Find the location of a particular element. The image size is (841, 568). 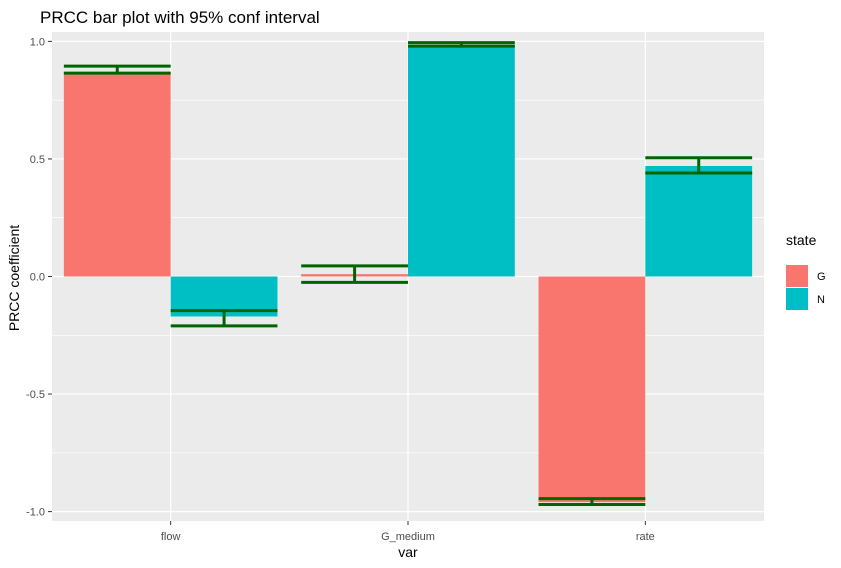

x-tick-label: G_medium is located at coordinates (408, 537).